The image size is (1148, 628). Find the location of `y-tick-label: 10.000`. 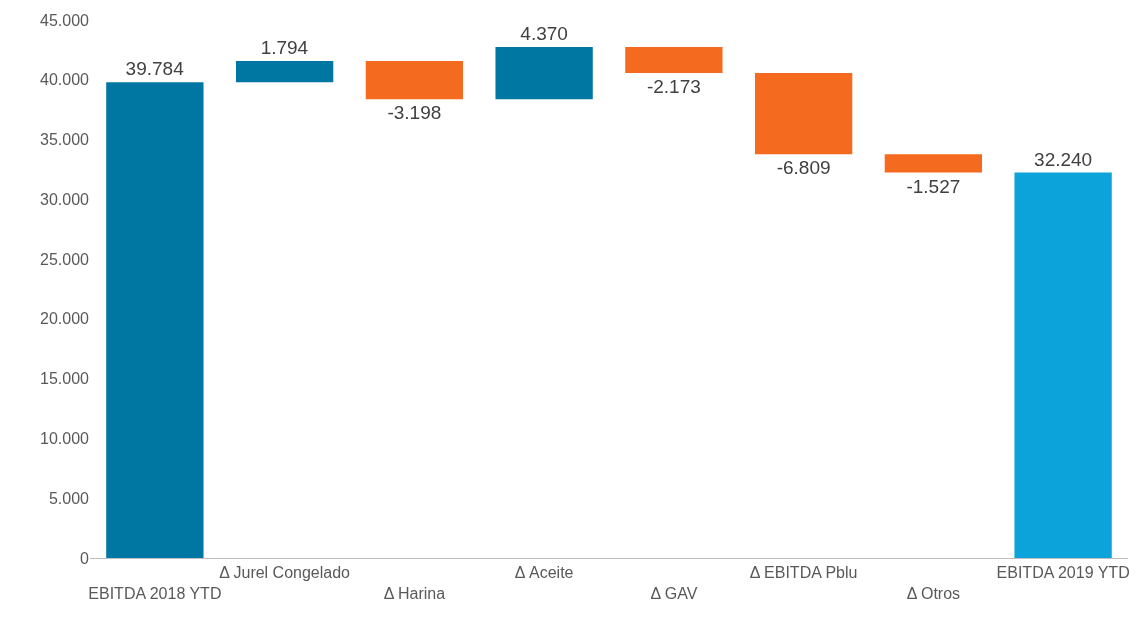

y-tick-label: 10.000 is located at coordinates (65, 439).